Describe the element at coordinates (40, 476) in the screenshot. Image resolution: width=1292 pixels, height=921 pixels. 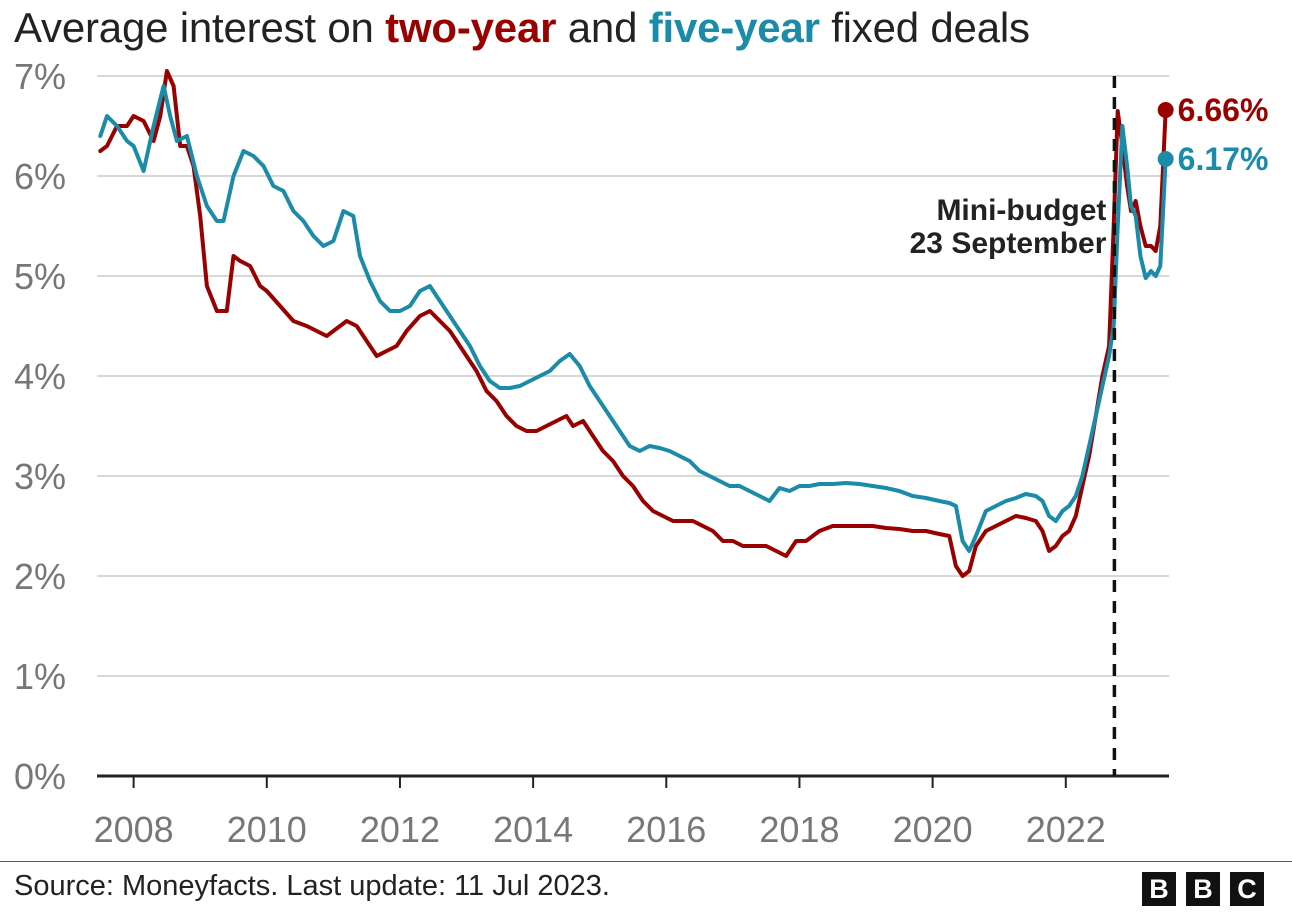
I see `y-tick-label-3: 3%` at that location.